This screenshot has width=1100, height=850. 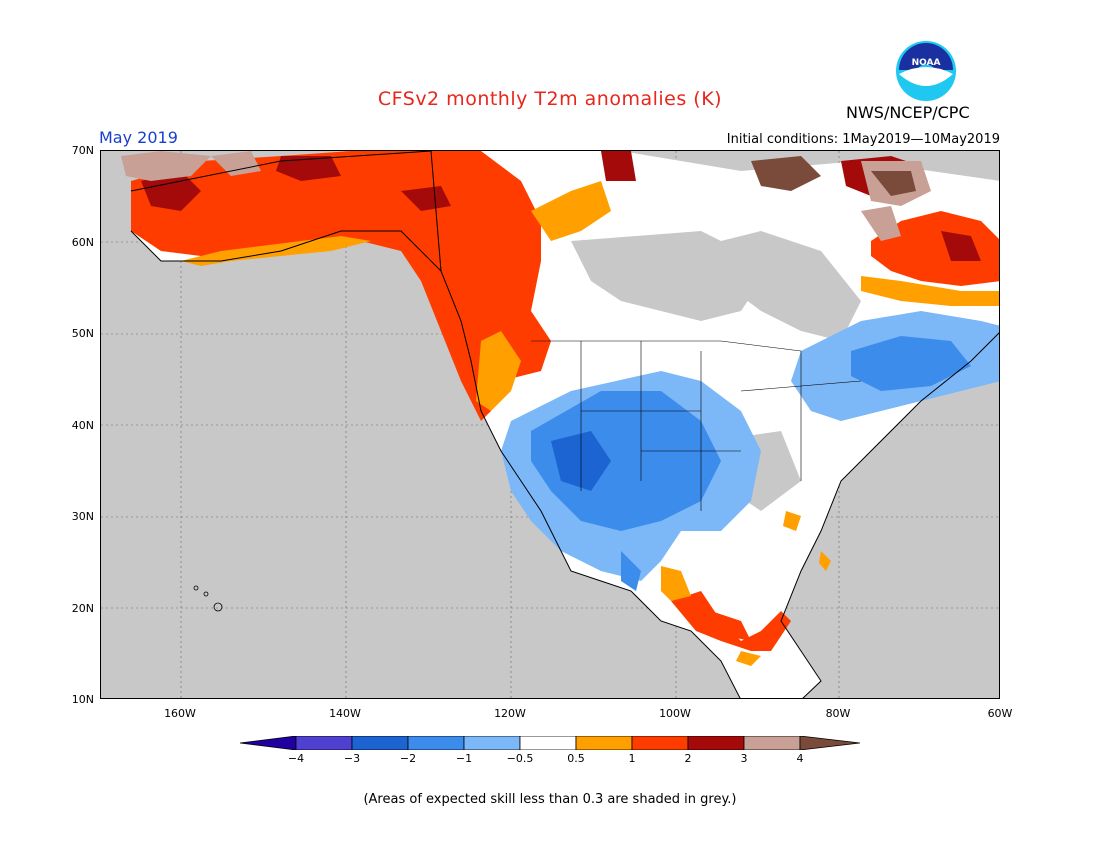 What do you see at coordinates (830, 743) in the screenshot?
I see `colorbar-right-arrow` at bounding box center [830, 743].